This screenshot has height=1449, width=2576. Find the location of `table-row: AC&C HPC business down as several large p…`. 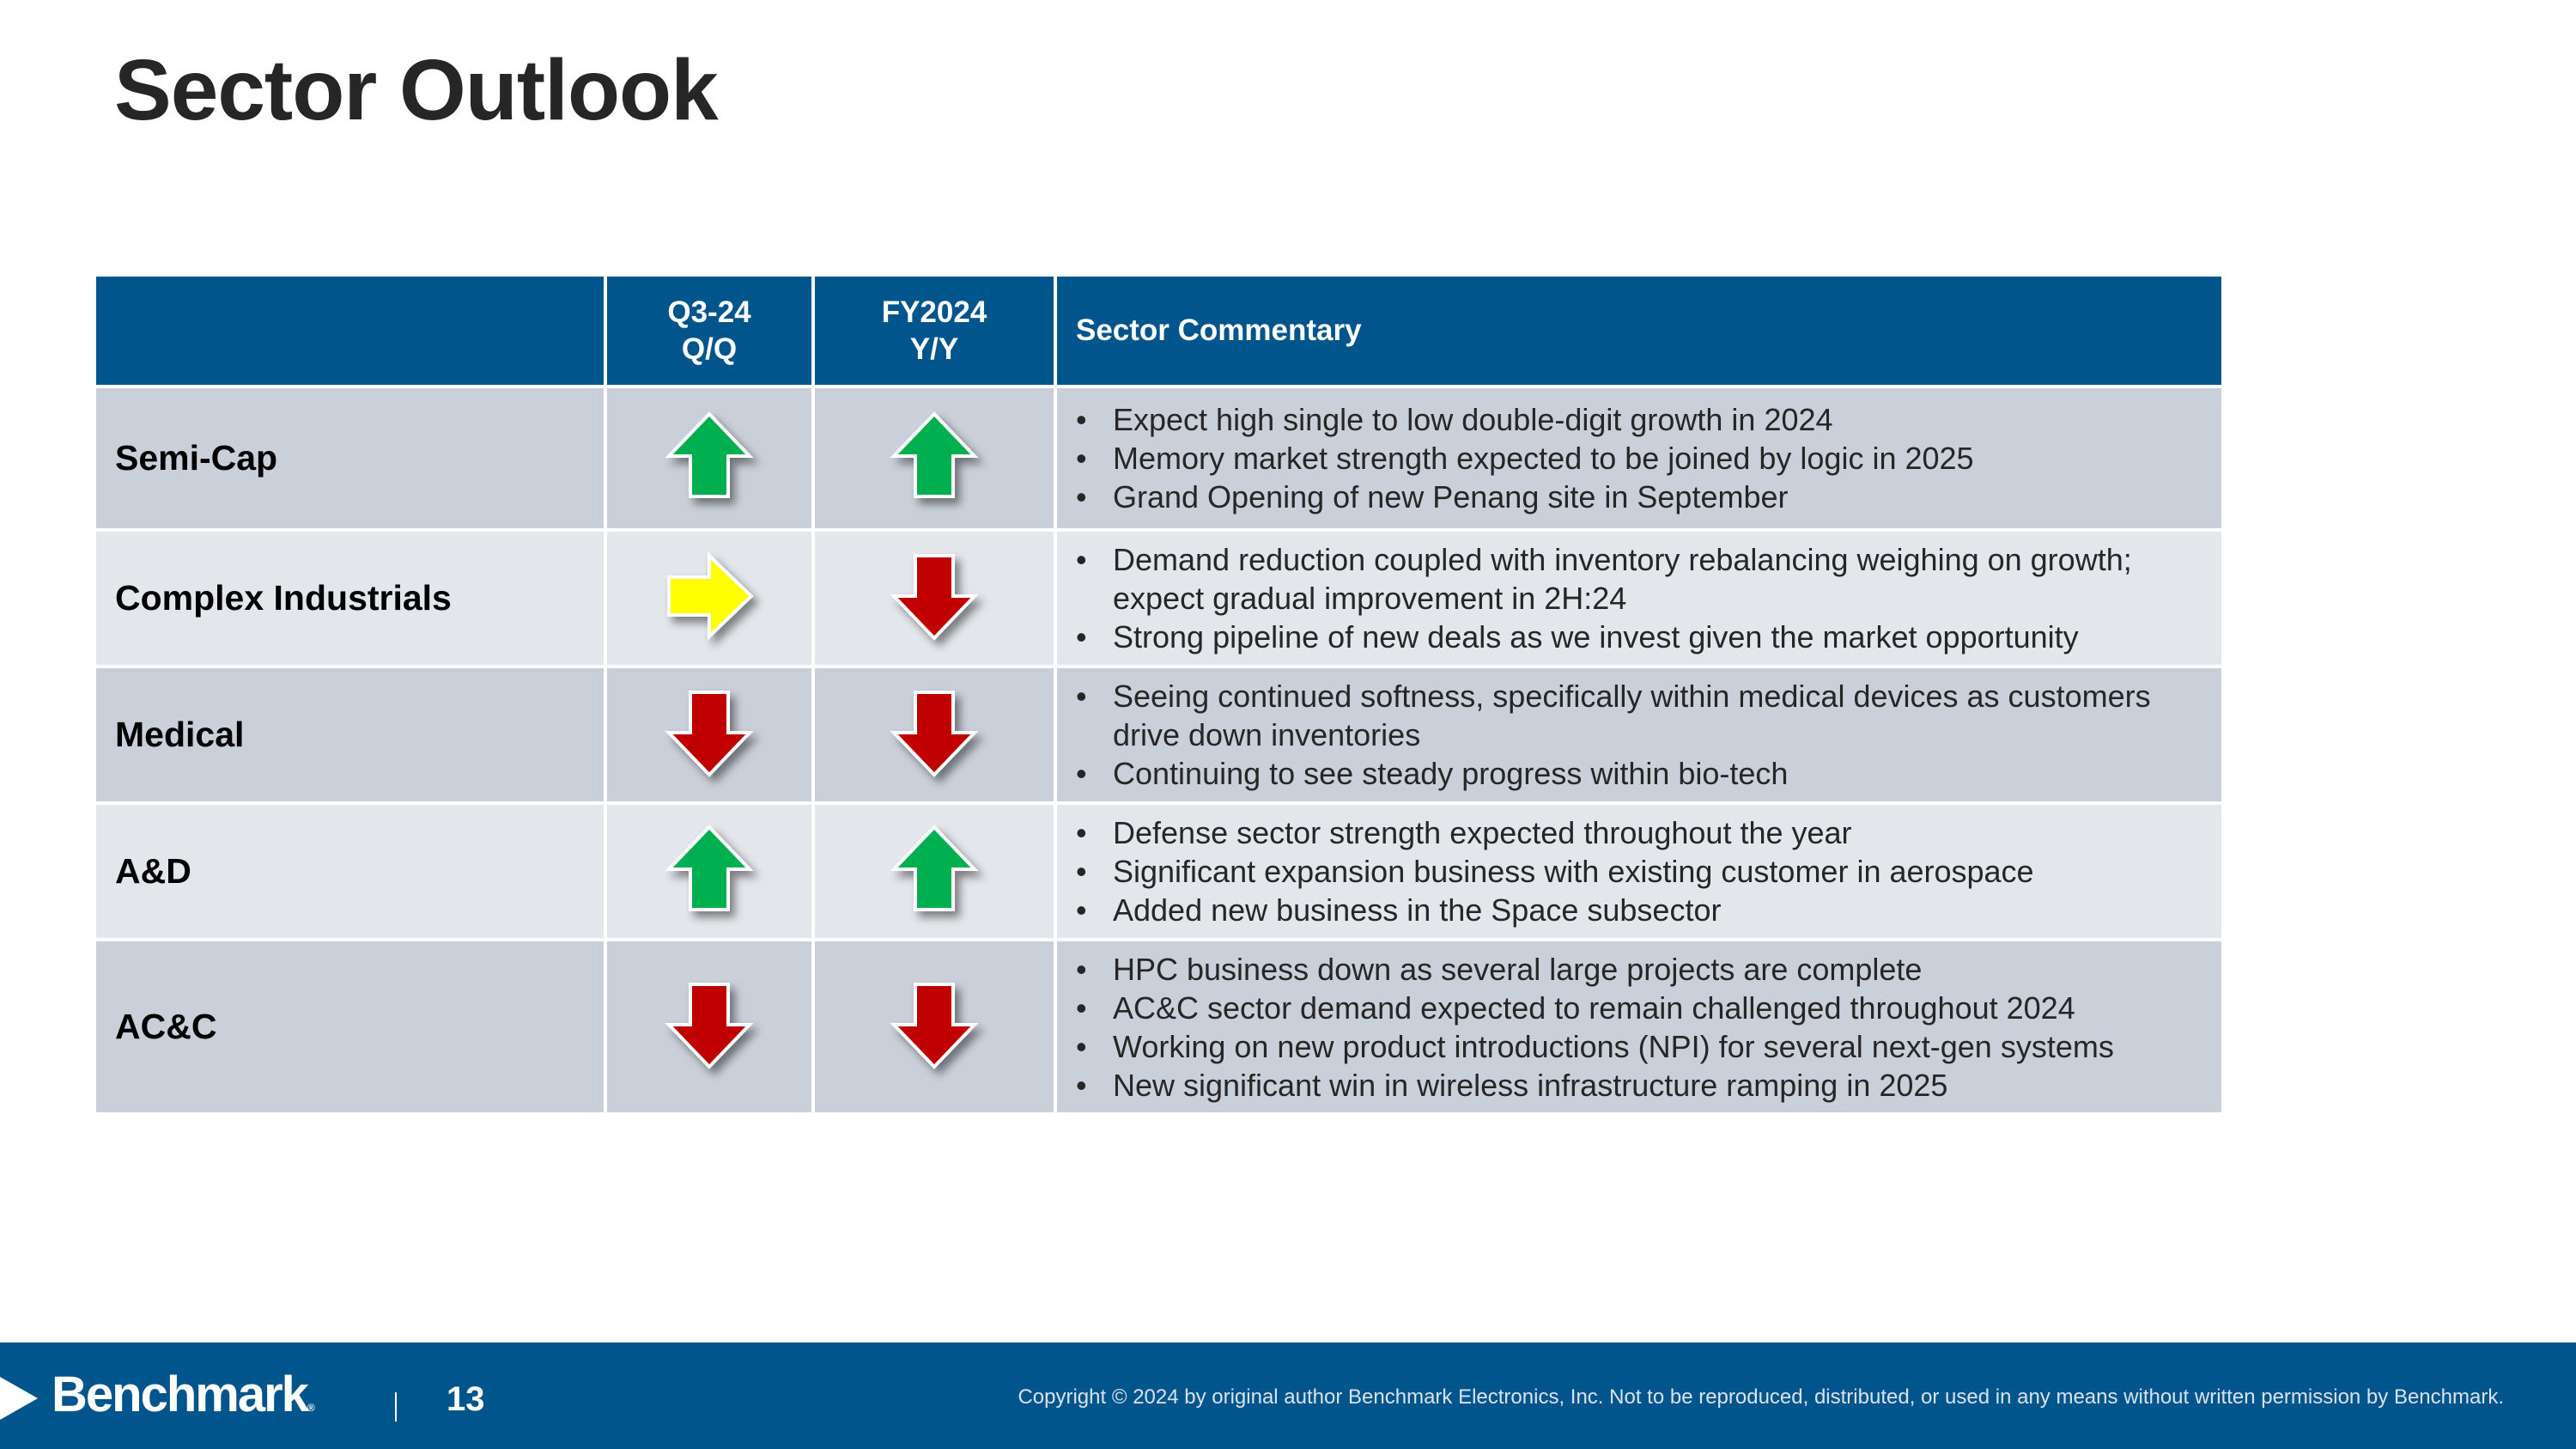

table-row: AC&C HPC business down as several large p… is located at coordinates (1158, 1026).